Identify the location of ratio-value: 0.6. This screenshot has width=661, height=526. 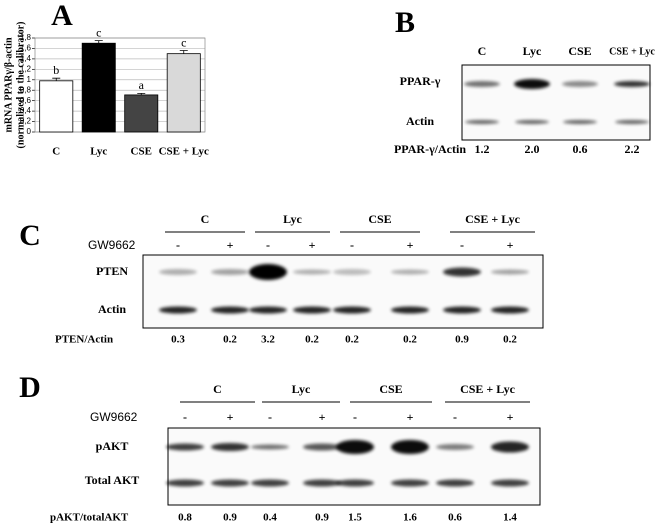
(580, 149).